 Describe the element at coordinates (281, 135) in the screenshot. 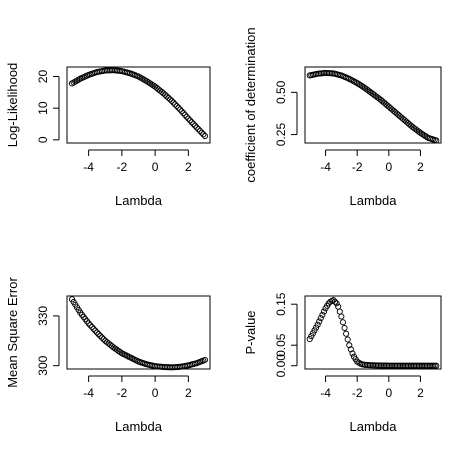

I see `y-tick-label: 0.25` at that location.